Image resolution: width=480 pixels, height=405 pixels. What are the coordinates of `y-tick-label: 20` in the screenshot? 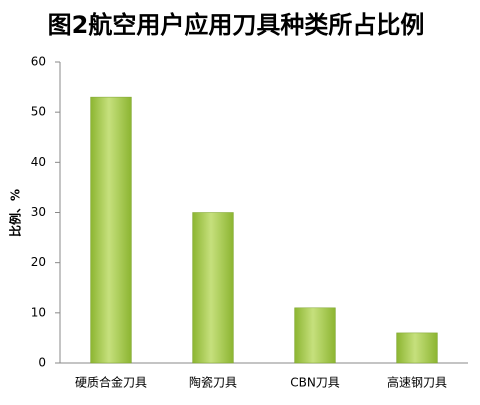 It's located at (38, 262).